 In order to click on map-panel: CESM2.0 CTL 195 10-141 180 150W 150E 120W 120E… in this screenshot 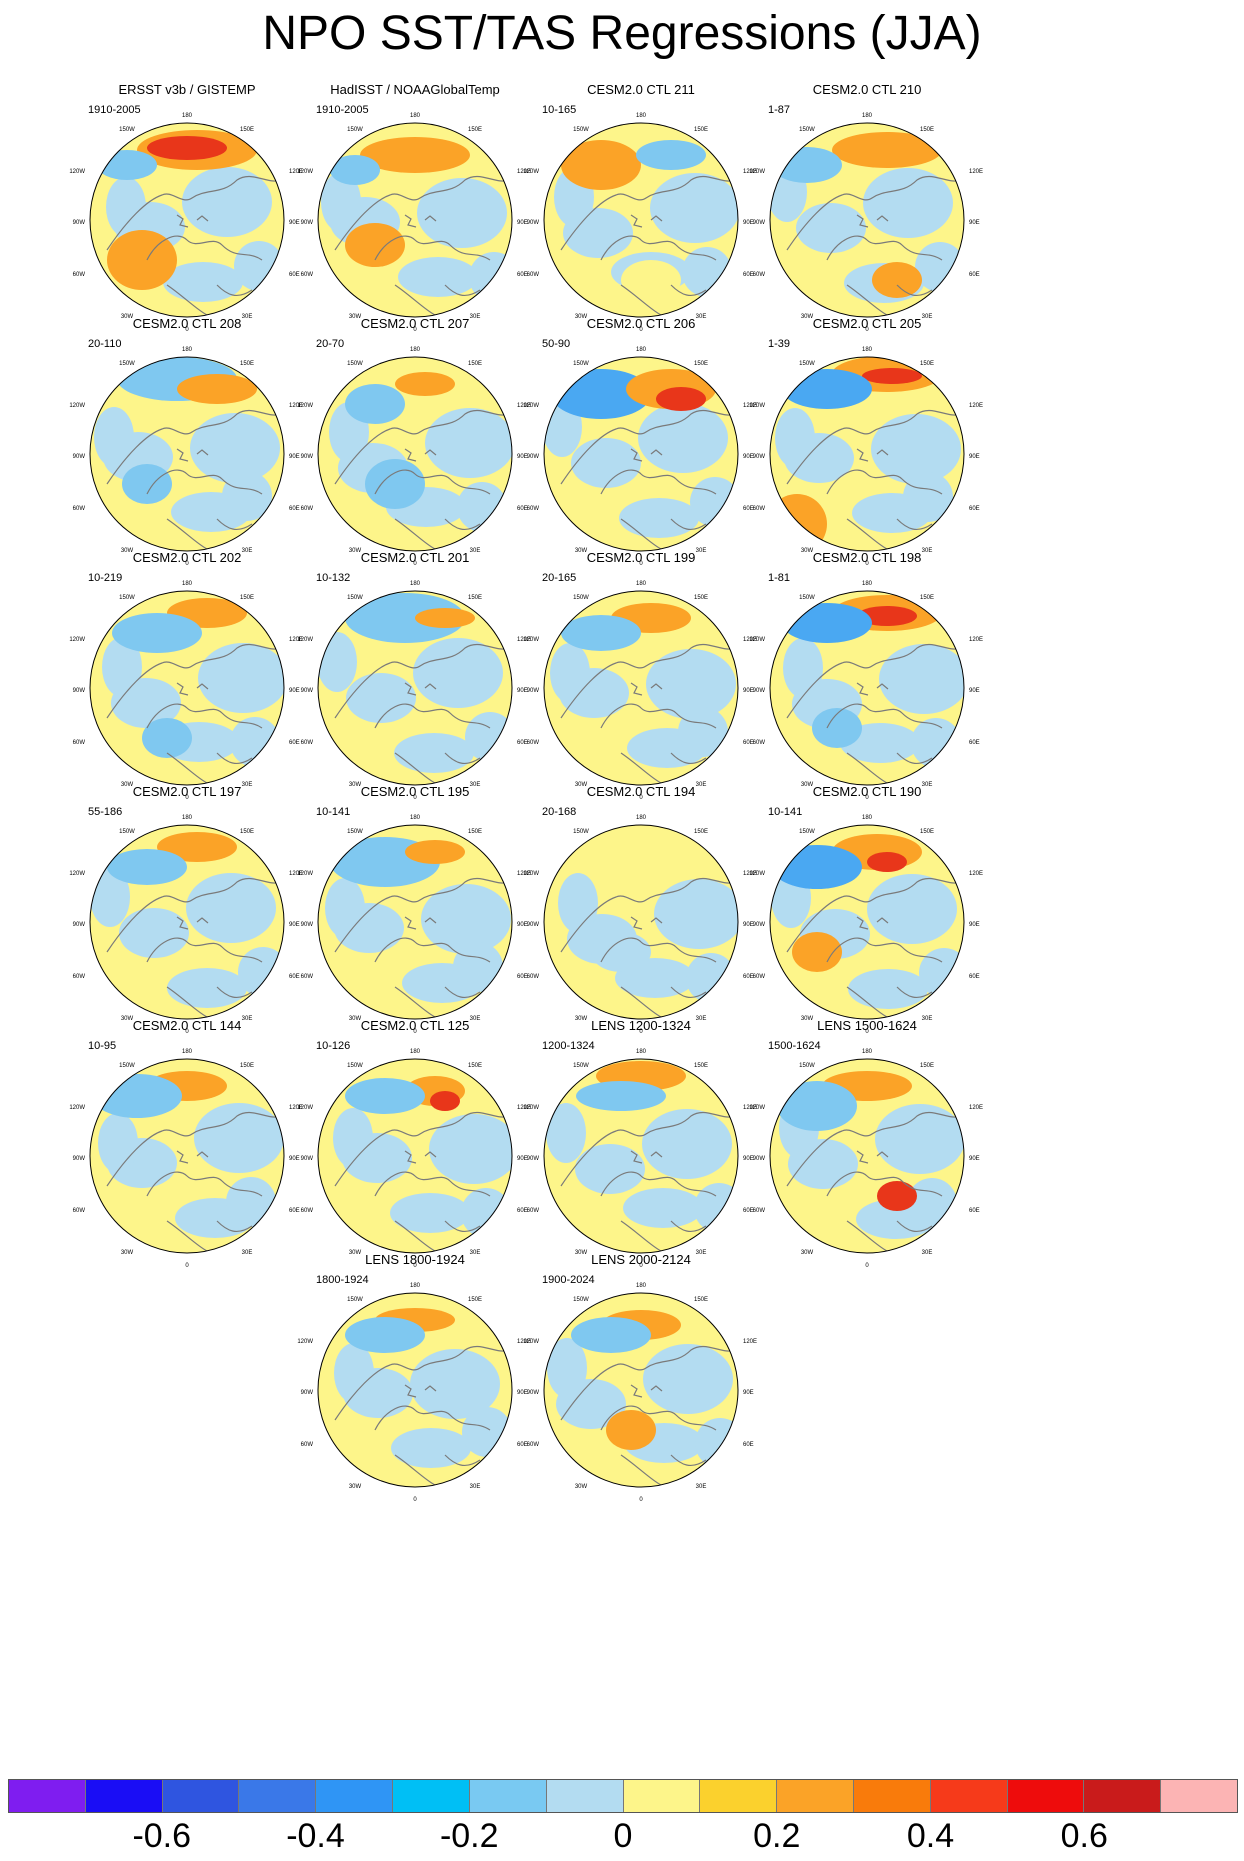, I will do `click(415, 920)`.